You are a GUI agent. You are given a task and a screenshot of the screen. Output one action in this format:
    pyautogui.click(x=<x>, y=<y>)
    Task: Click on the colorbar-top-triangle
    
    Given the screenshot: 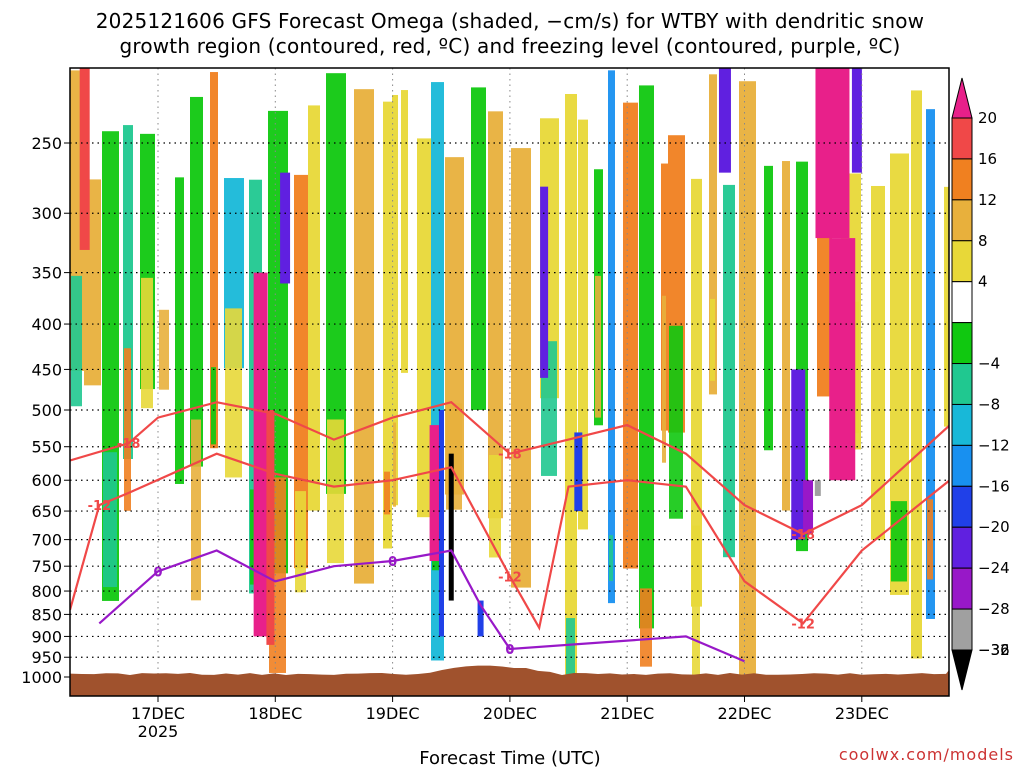 What is the action you would take?
    pyautogui.click(x=962, y=98)
    